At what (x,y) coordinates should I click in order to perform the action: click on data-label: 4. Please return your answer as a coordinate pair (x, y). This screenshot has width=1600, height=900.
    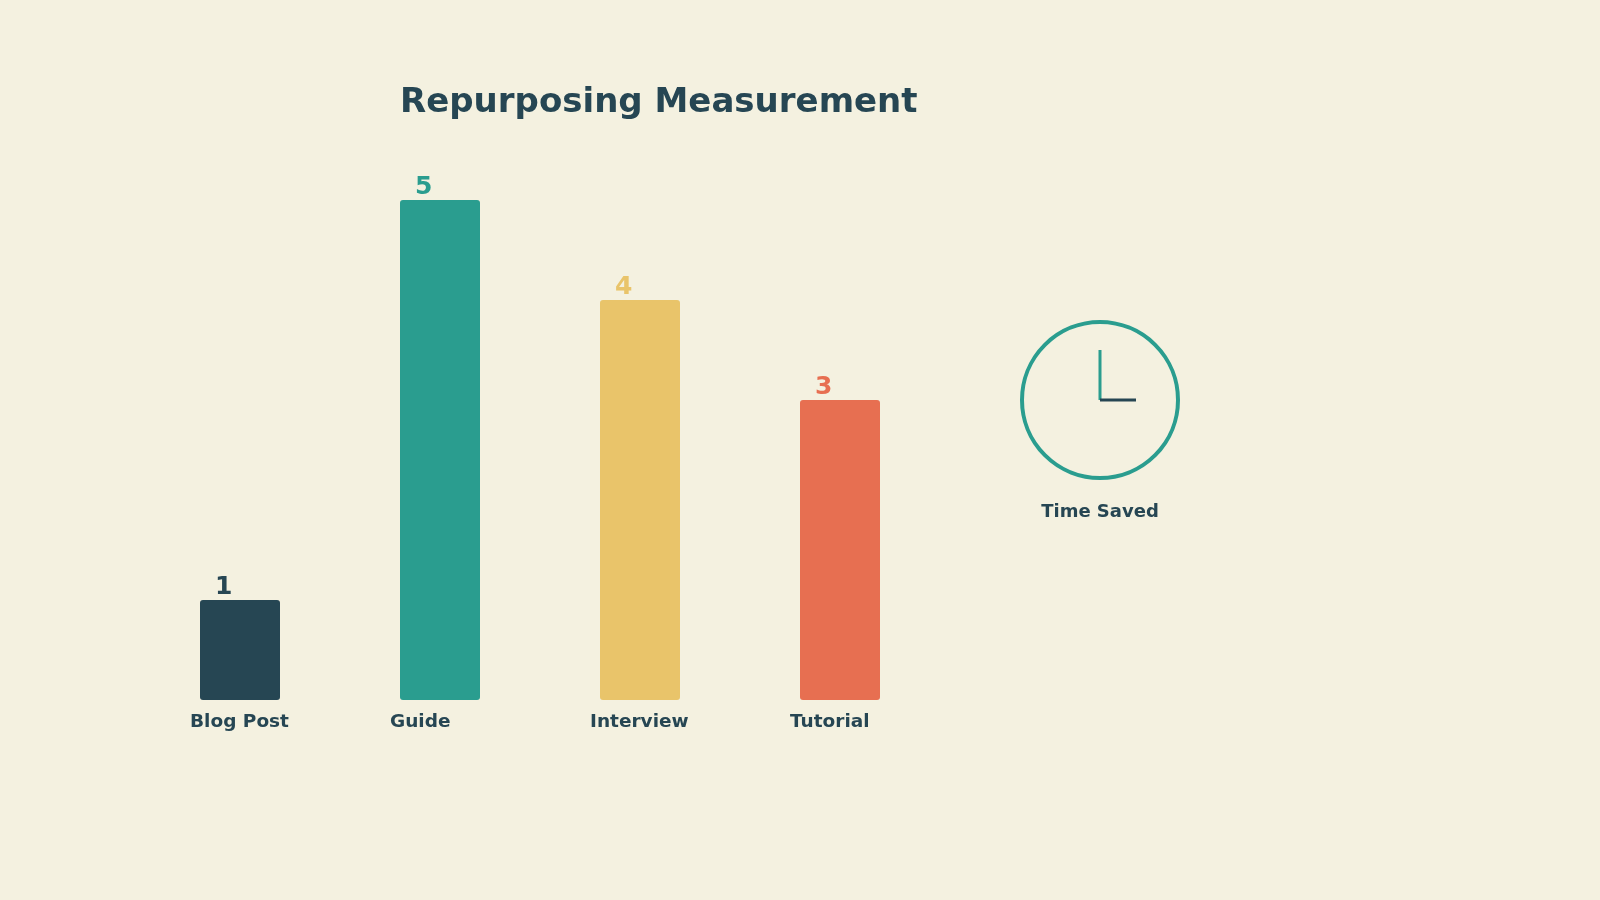
    Looking at the image, I should click on (624, 285).